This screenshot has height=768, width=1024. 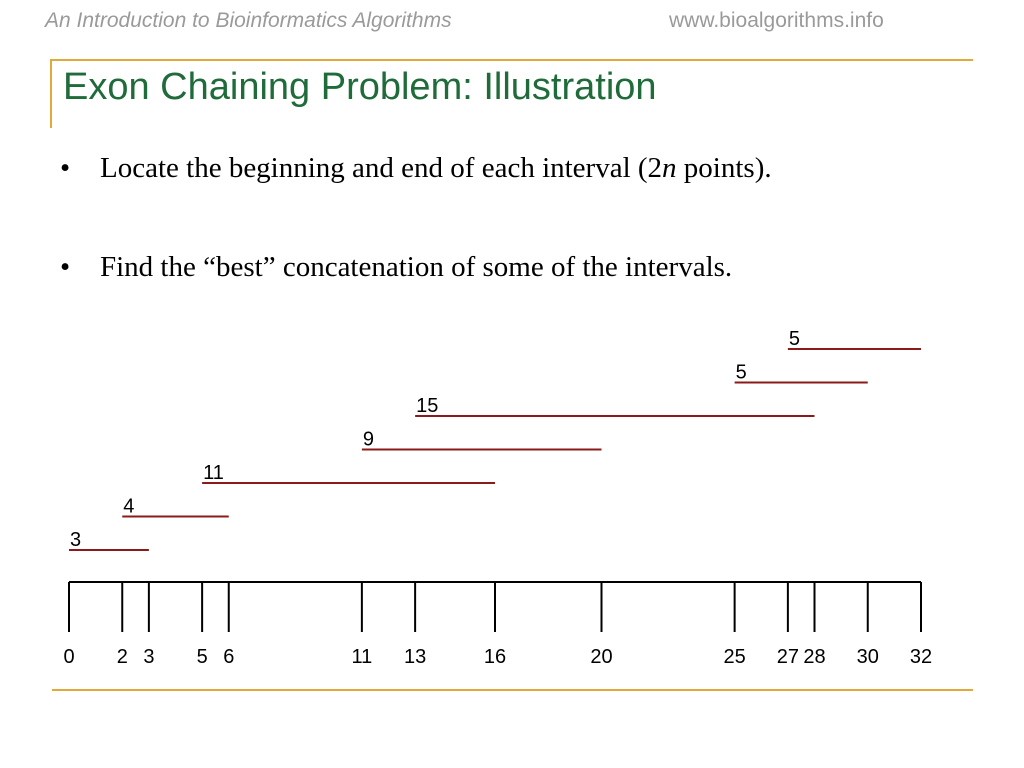 I want to click on interval-weight-label: 11, so click(x=213, y=473).